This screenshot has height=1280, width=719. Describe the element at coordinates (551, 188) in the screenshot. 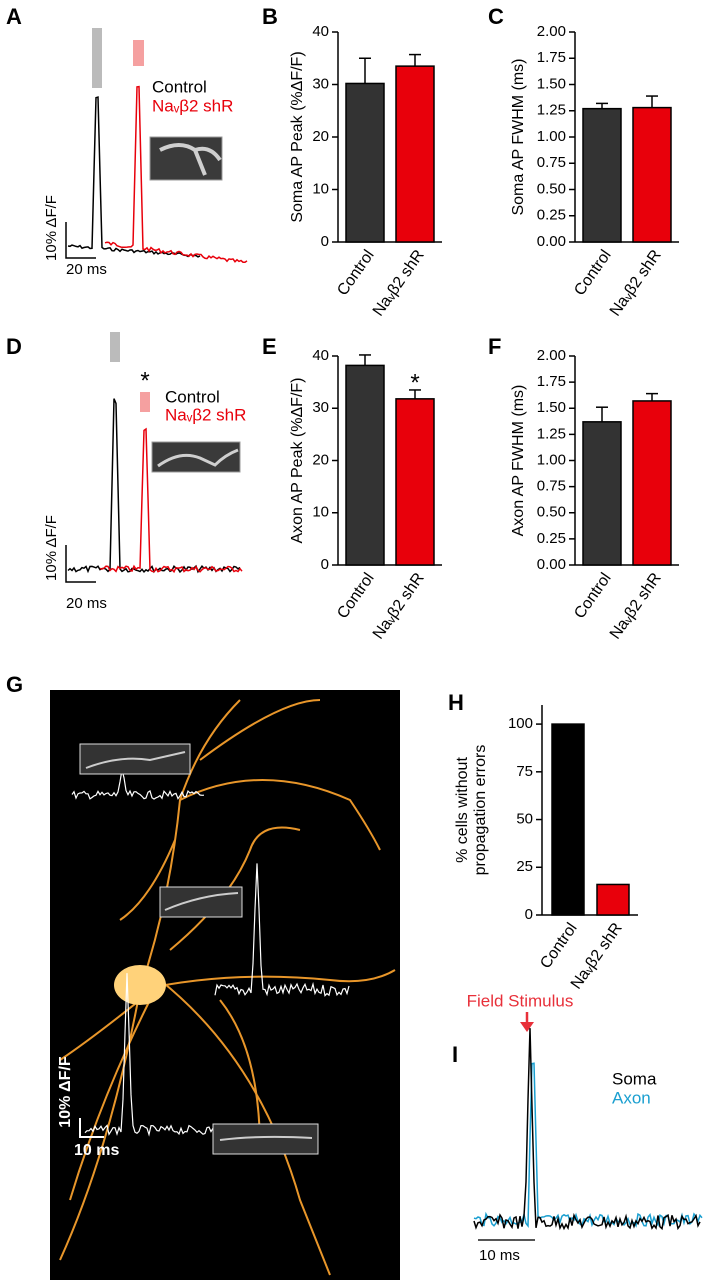

I see `y-tick-label: 0.50` at that location.